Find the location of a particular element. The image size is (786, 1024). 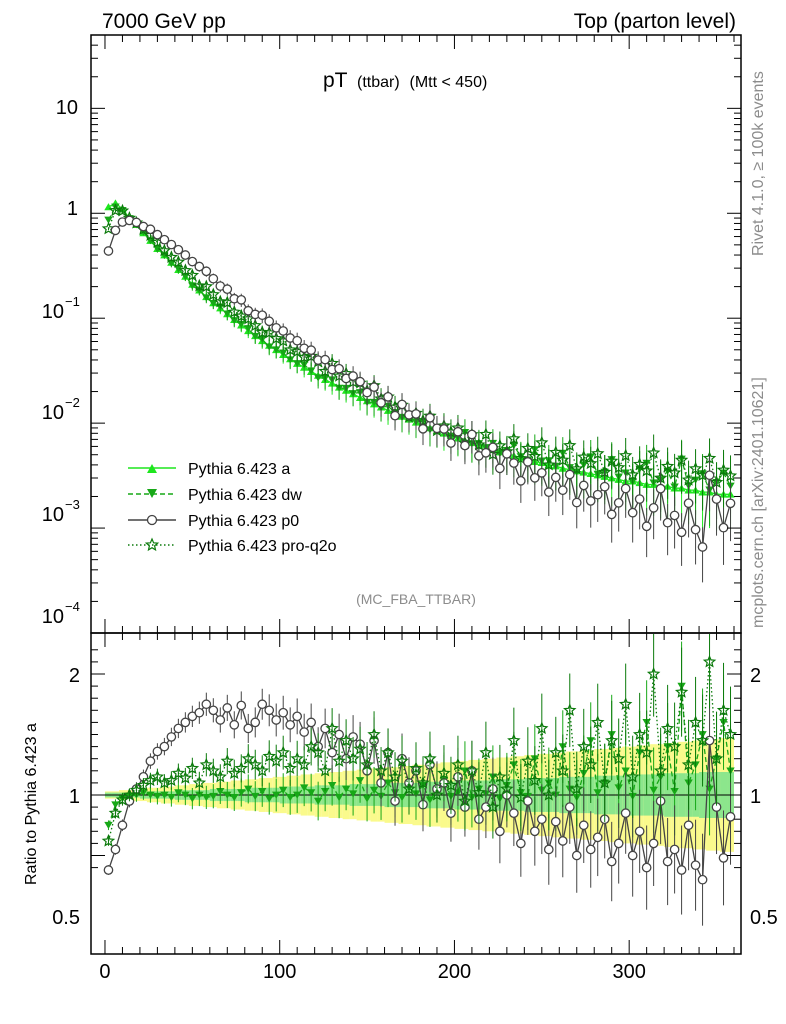

legend-label-dw: Pythia 6.423 dw is located at coordinates (245, 495).